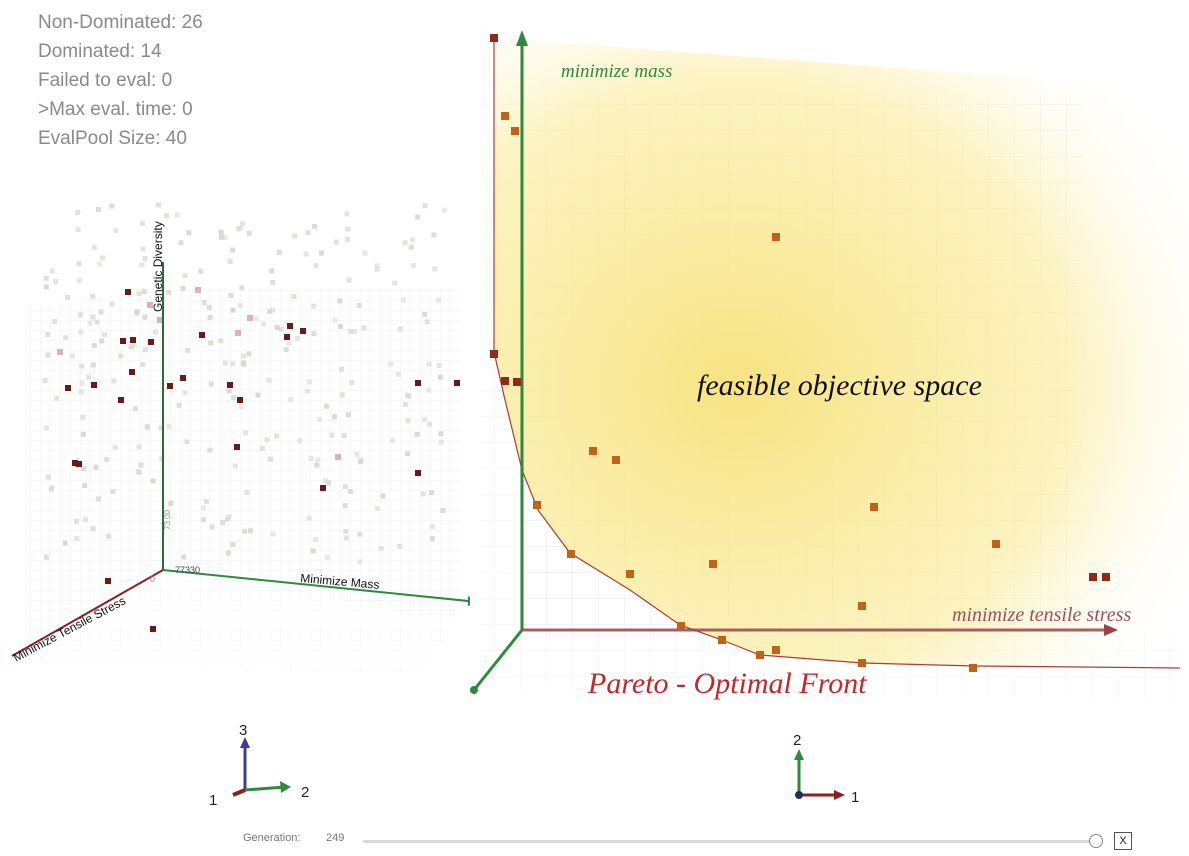 The height and width of the screenshot is (856, 1189). Describe the element at coordinates (311, 455) in the screenshot. I see `back-wall-grid` at that location.